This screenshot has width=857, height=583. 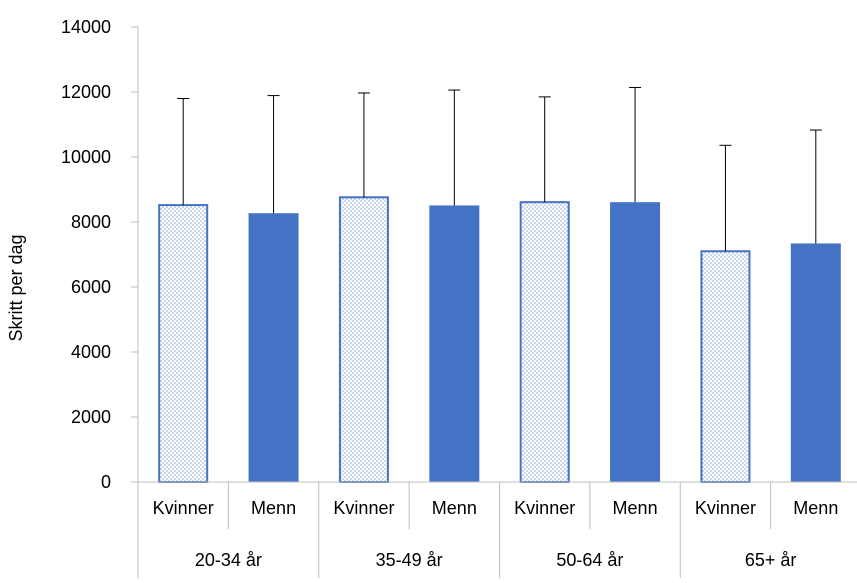 What do you see at coordinates (91, 352) in the screenshot?
I see `y-tick-label: 4000` at bounding box center [91, 352].